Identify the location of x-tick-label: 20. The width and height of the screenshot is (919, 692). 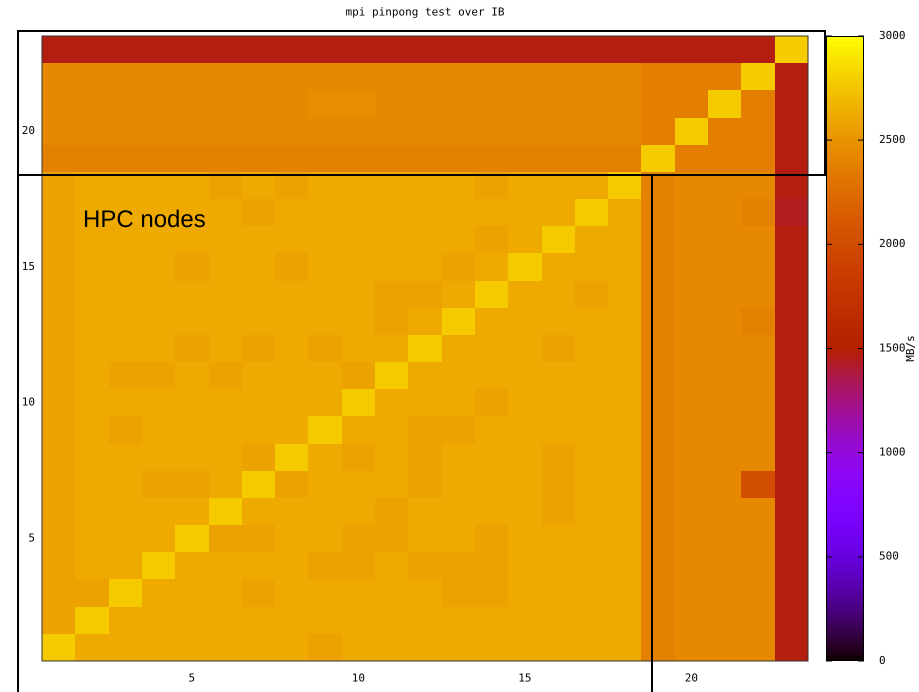
(691, 677).